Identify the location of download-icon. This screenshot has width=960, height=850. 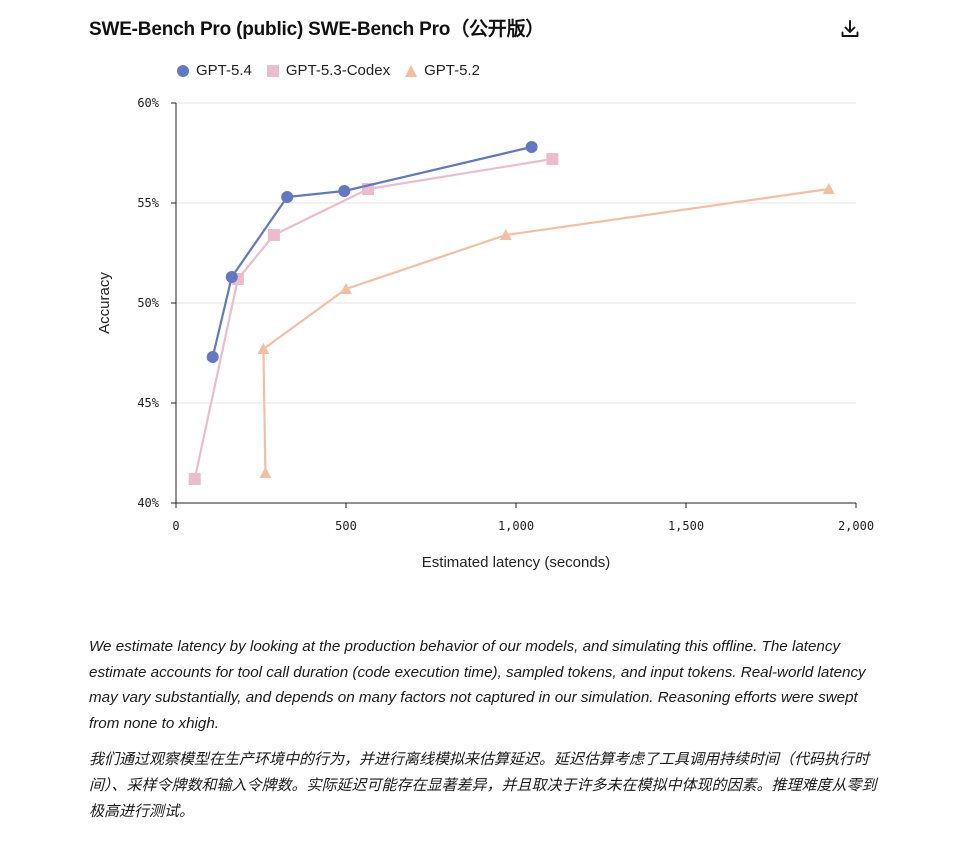
(850, 28).